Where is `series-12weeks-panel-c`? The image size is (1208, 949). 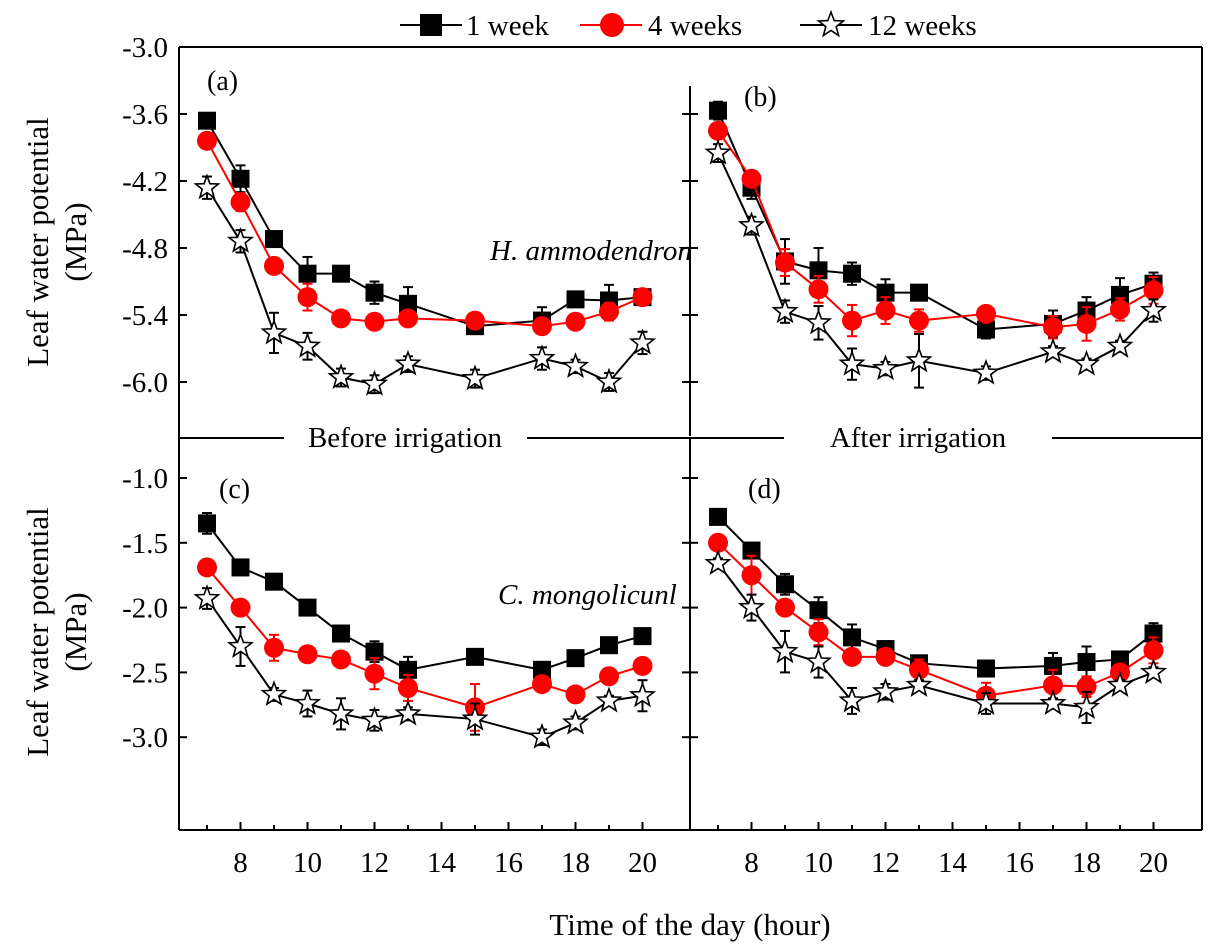 series-12weeks-panel-c is located at coordinates (425, 666).